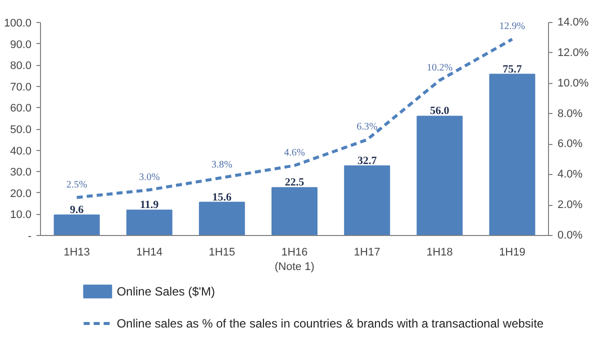 This screenshot has width=591, height=339. What do you see at coordinates (294, 182) in the screenshot?
I see `data-label: 22.5` at bounding box center [294, 182].